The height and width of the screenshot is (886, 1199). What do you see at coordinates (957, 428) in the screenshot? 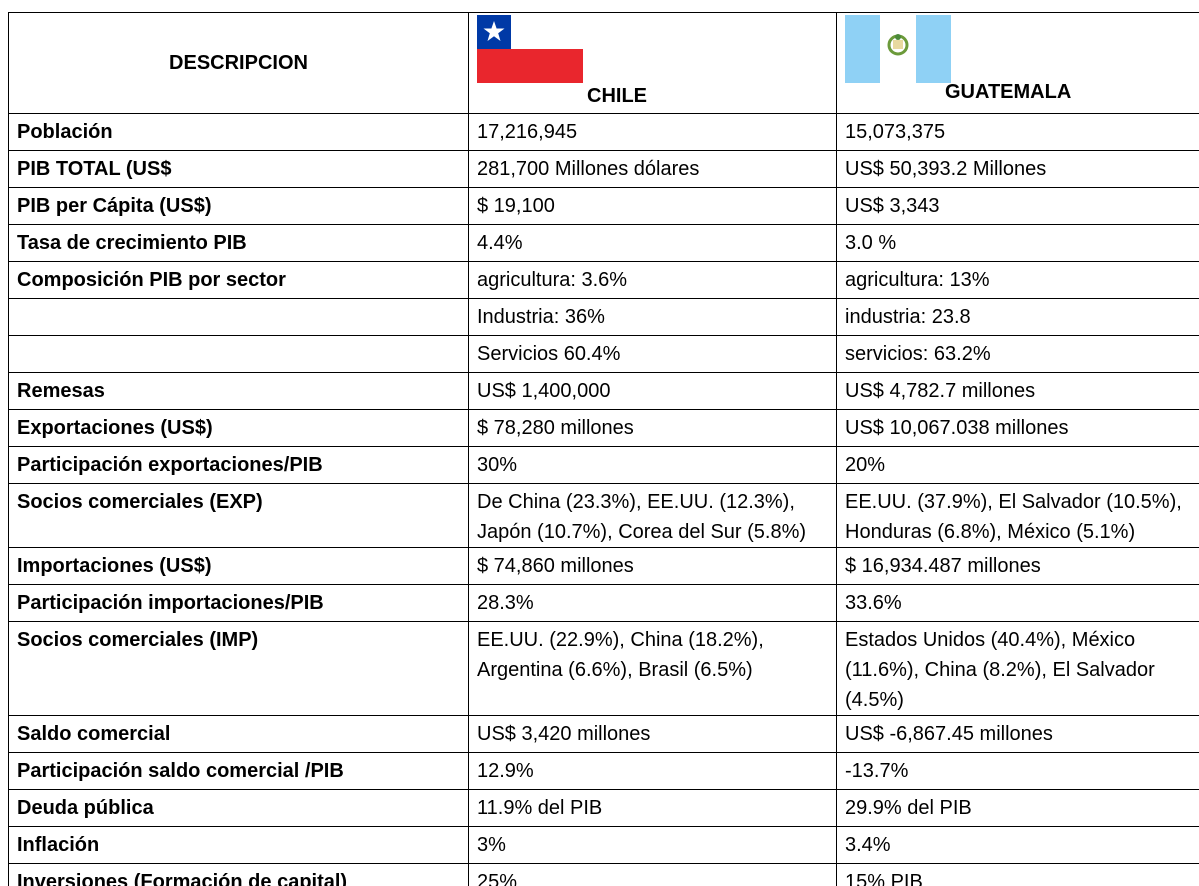
I see `cell-value: US$ 10,067.038 millones` at bounding box center [957, 428].